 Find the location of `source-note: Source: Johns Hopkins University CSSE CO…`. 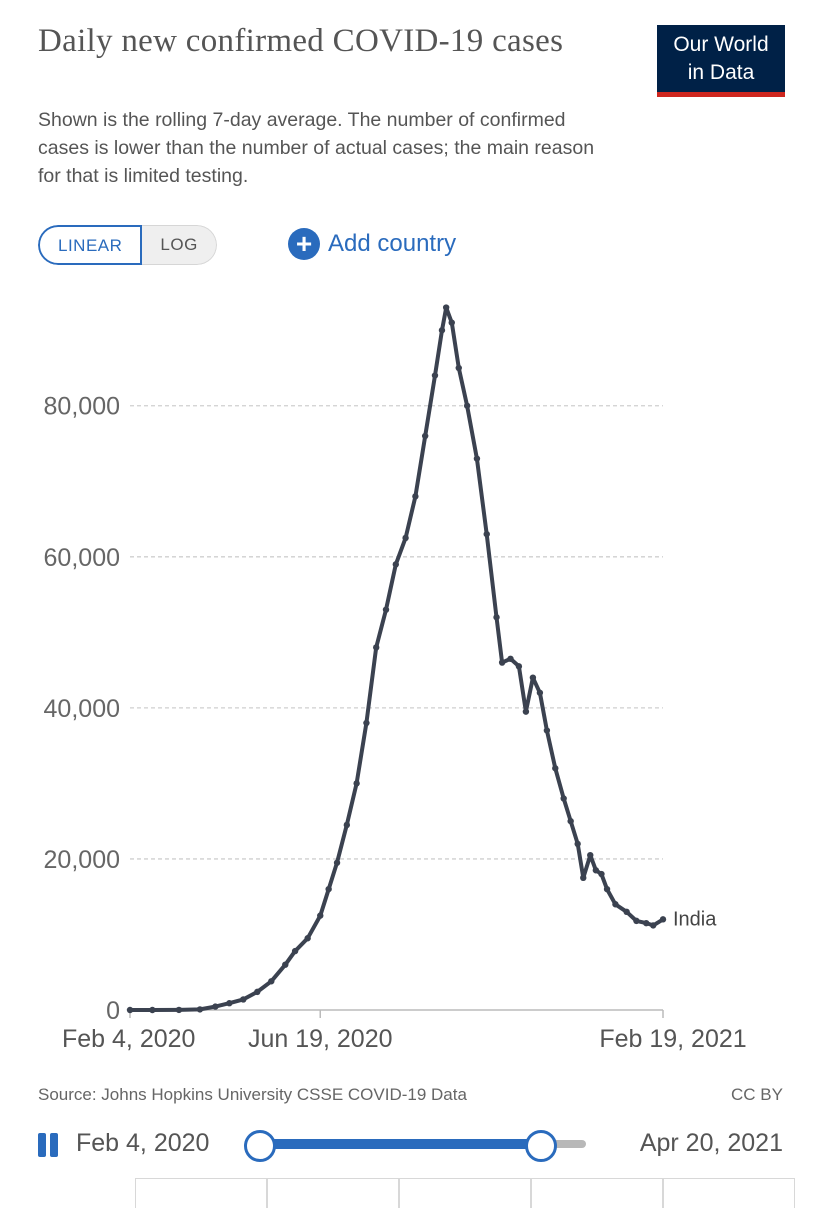

source-note: Source: Johns Hopkins University CSSE CO… is located at coordinates (252, 1094).